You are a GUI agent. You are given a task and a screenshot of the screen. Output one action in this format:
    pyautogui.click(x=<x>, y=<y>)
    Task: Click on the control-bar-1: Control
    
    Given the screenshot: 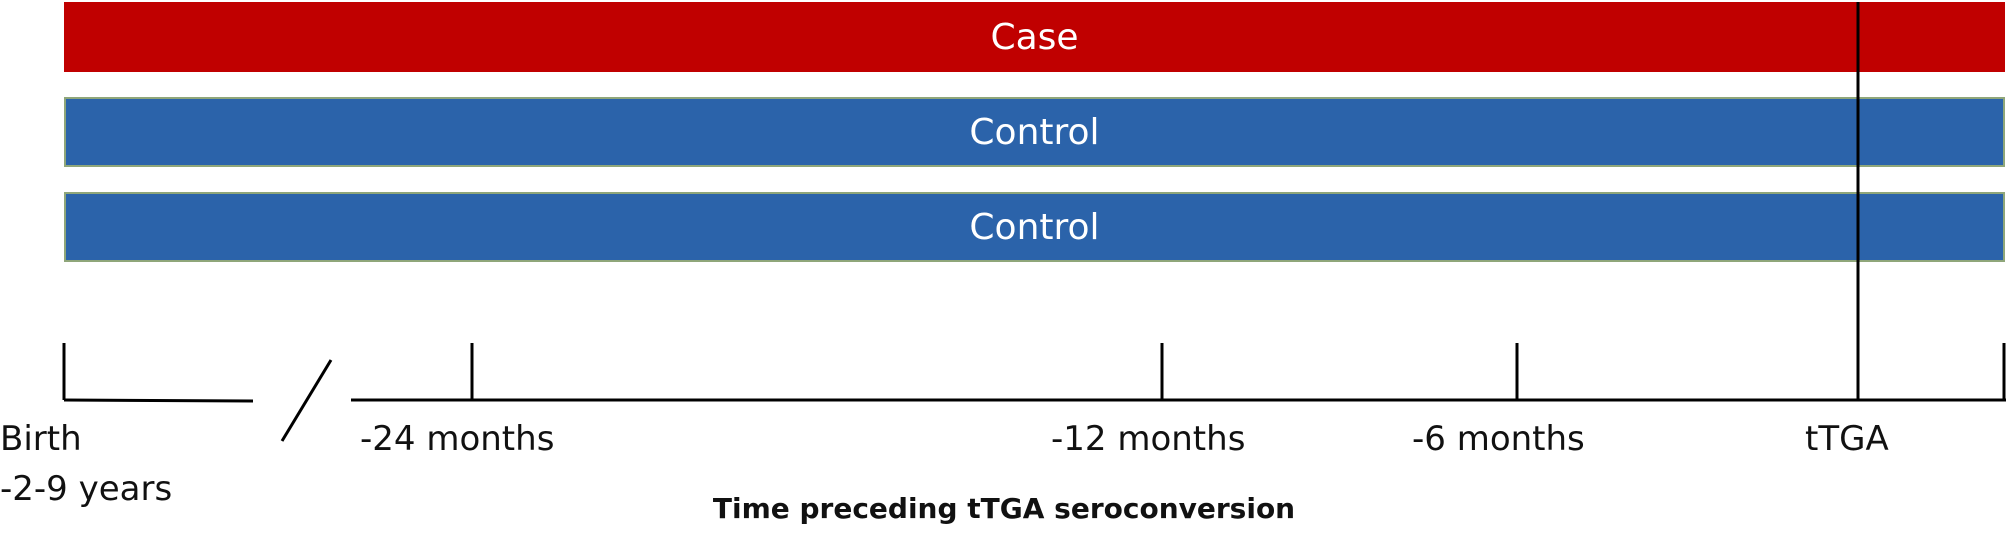 What is the action you would take?
    pyautogui.click(x=1034, y=132)
    